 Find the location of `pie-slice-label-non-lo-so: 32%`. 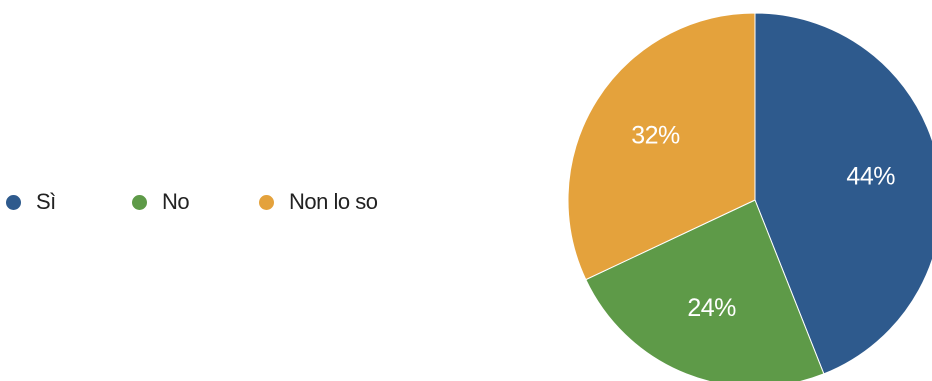

pie-slice-label-non-lo-so: 32% is located at coordinates (655, 136).